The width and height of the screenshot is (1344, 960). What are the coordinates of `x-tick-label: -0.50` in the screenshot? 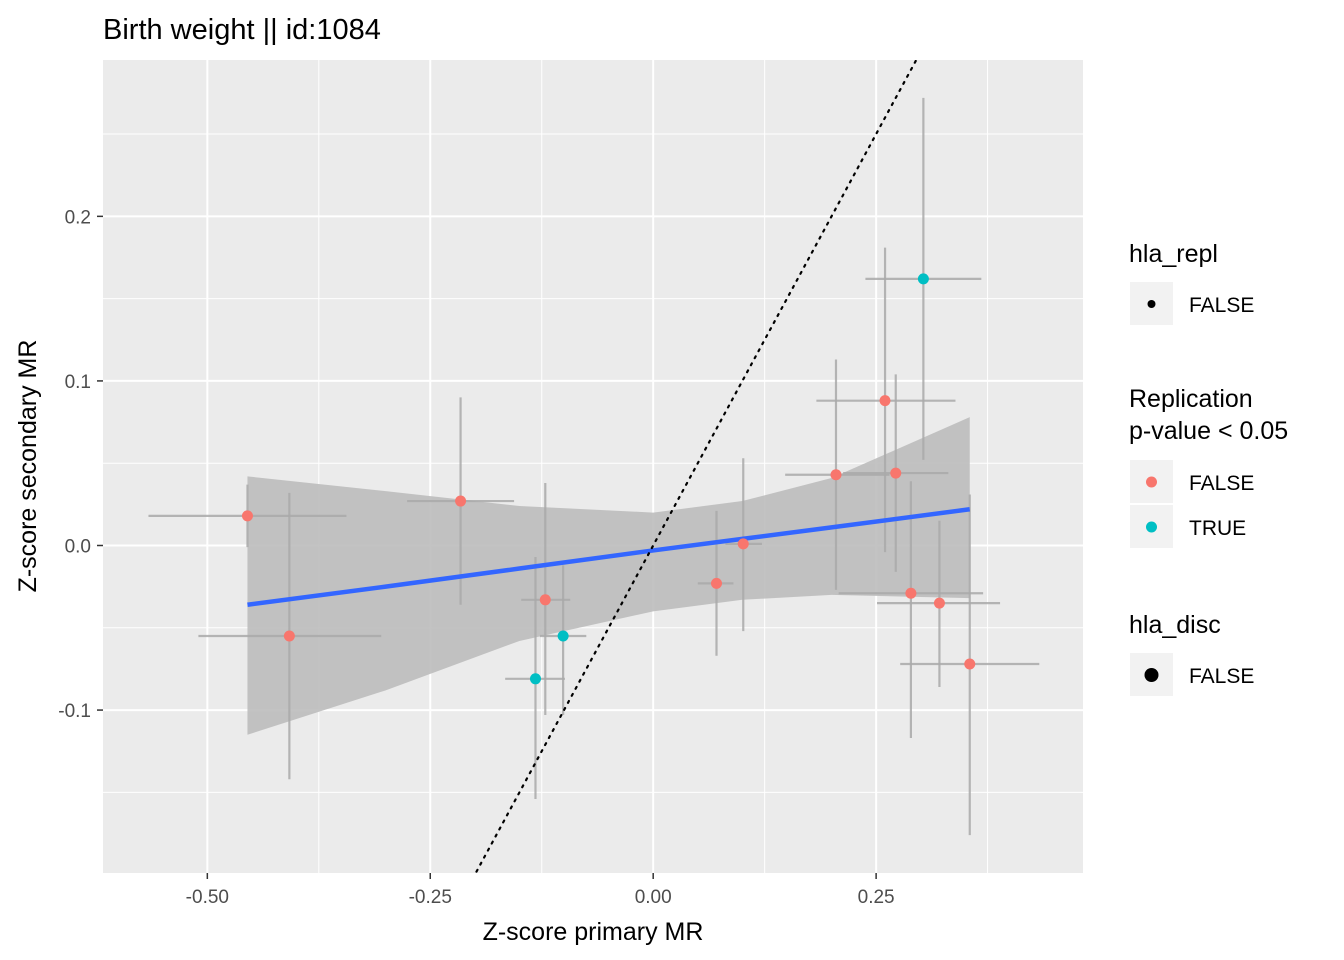 It's located at (207, 897).